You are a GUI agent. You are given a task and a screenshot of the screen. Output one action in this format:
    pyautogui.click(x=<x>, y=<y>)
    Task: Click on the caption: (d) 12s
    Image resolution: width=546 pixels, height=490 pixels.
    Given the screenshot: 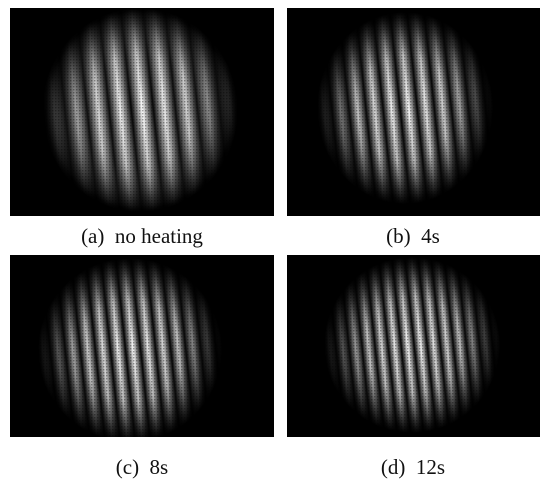 What is the action you would take?
    pyautogui.click(x=413, y=467)
    